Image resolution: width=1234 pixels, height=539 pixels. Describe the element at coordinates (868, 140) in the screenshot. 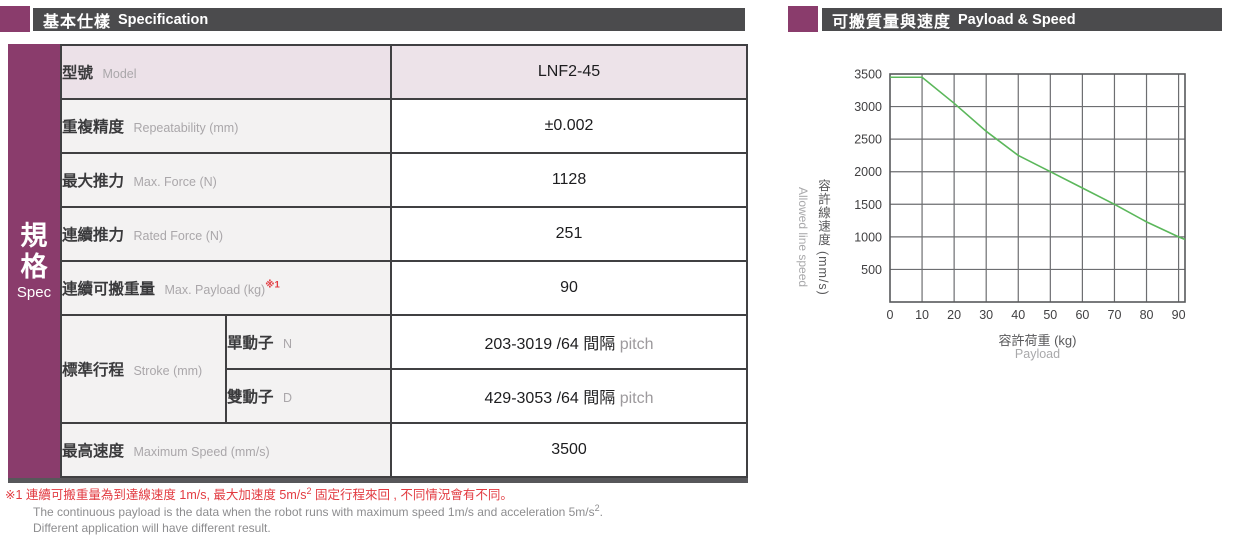

I see `svg-text: 2500` at that location.